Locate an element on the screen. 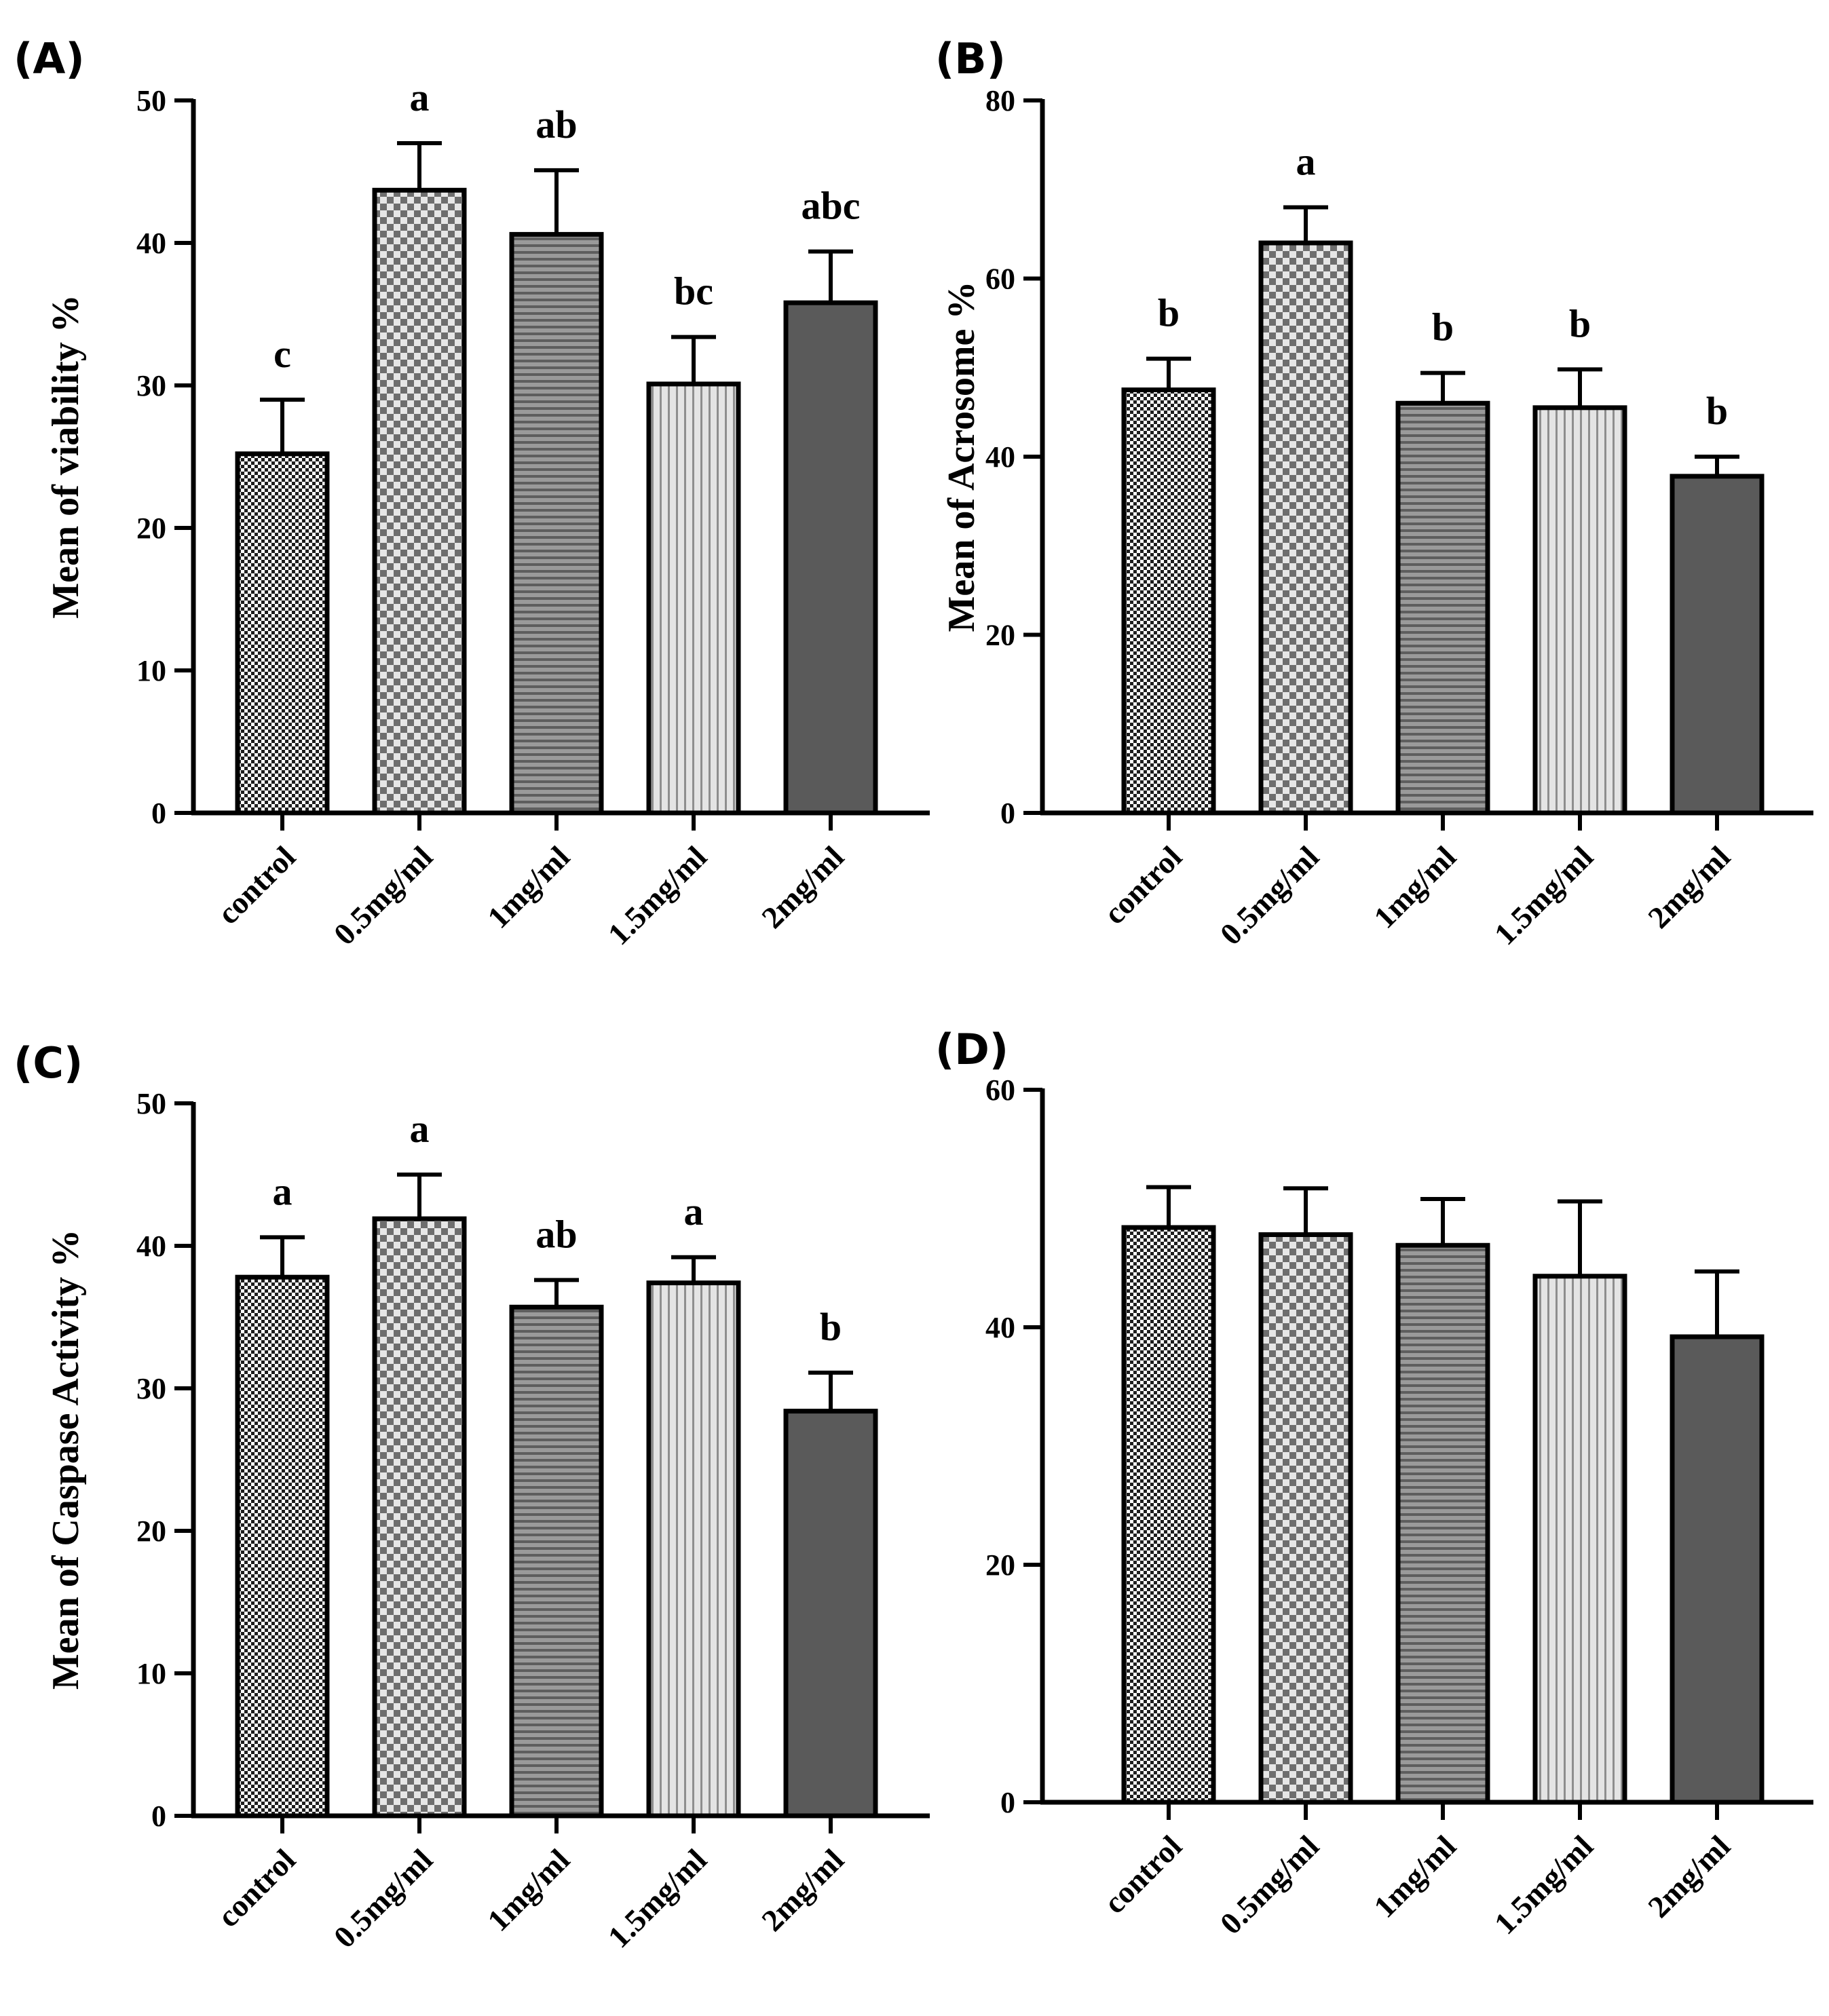 The height and width of the screenshot is (2016, 1829). panel-label: (C) is located at coordinates (48, 1063).